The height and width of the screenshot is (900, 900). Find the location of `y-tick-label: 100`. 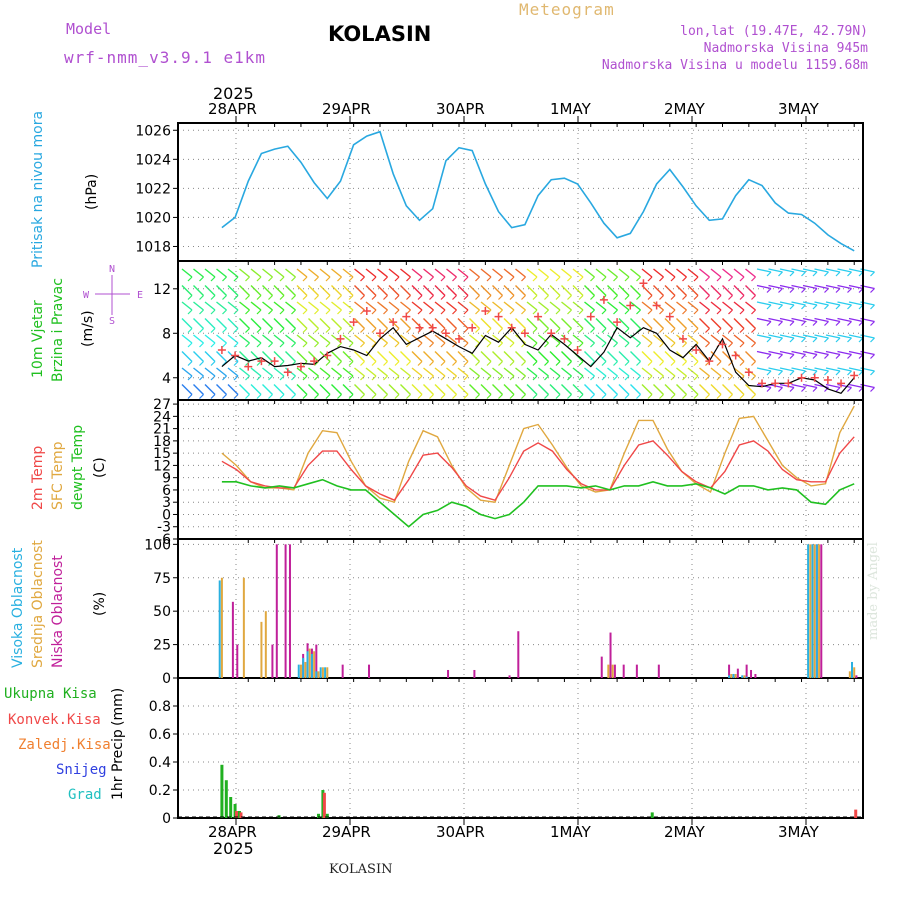

y-tick-label: 100 is located at coordinates (157, 545).